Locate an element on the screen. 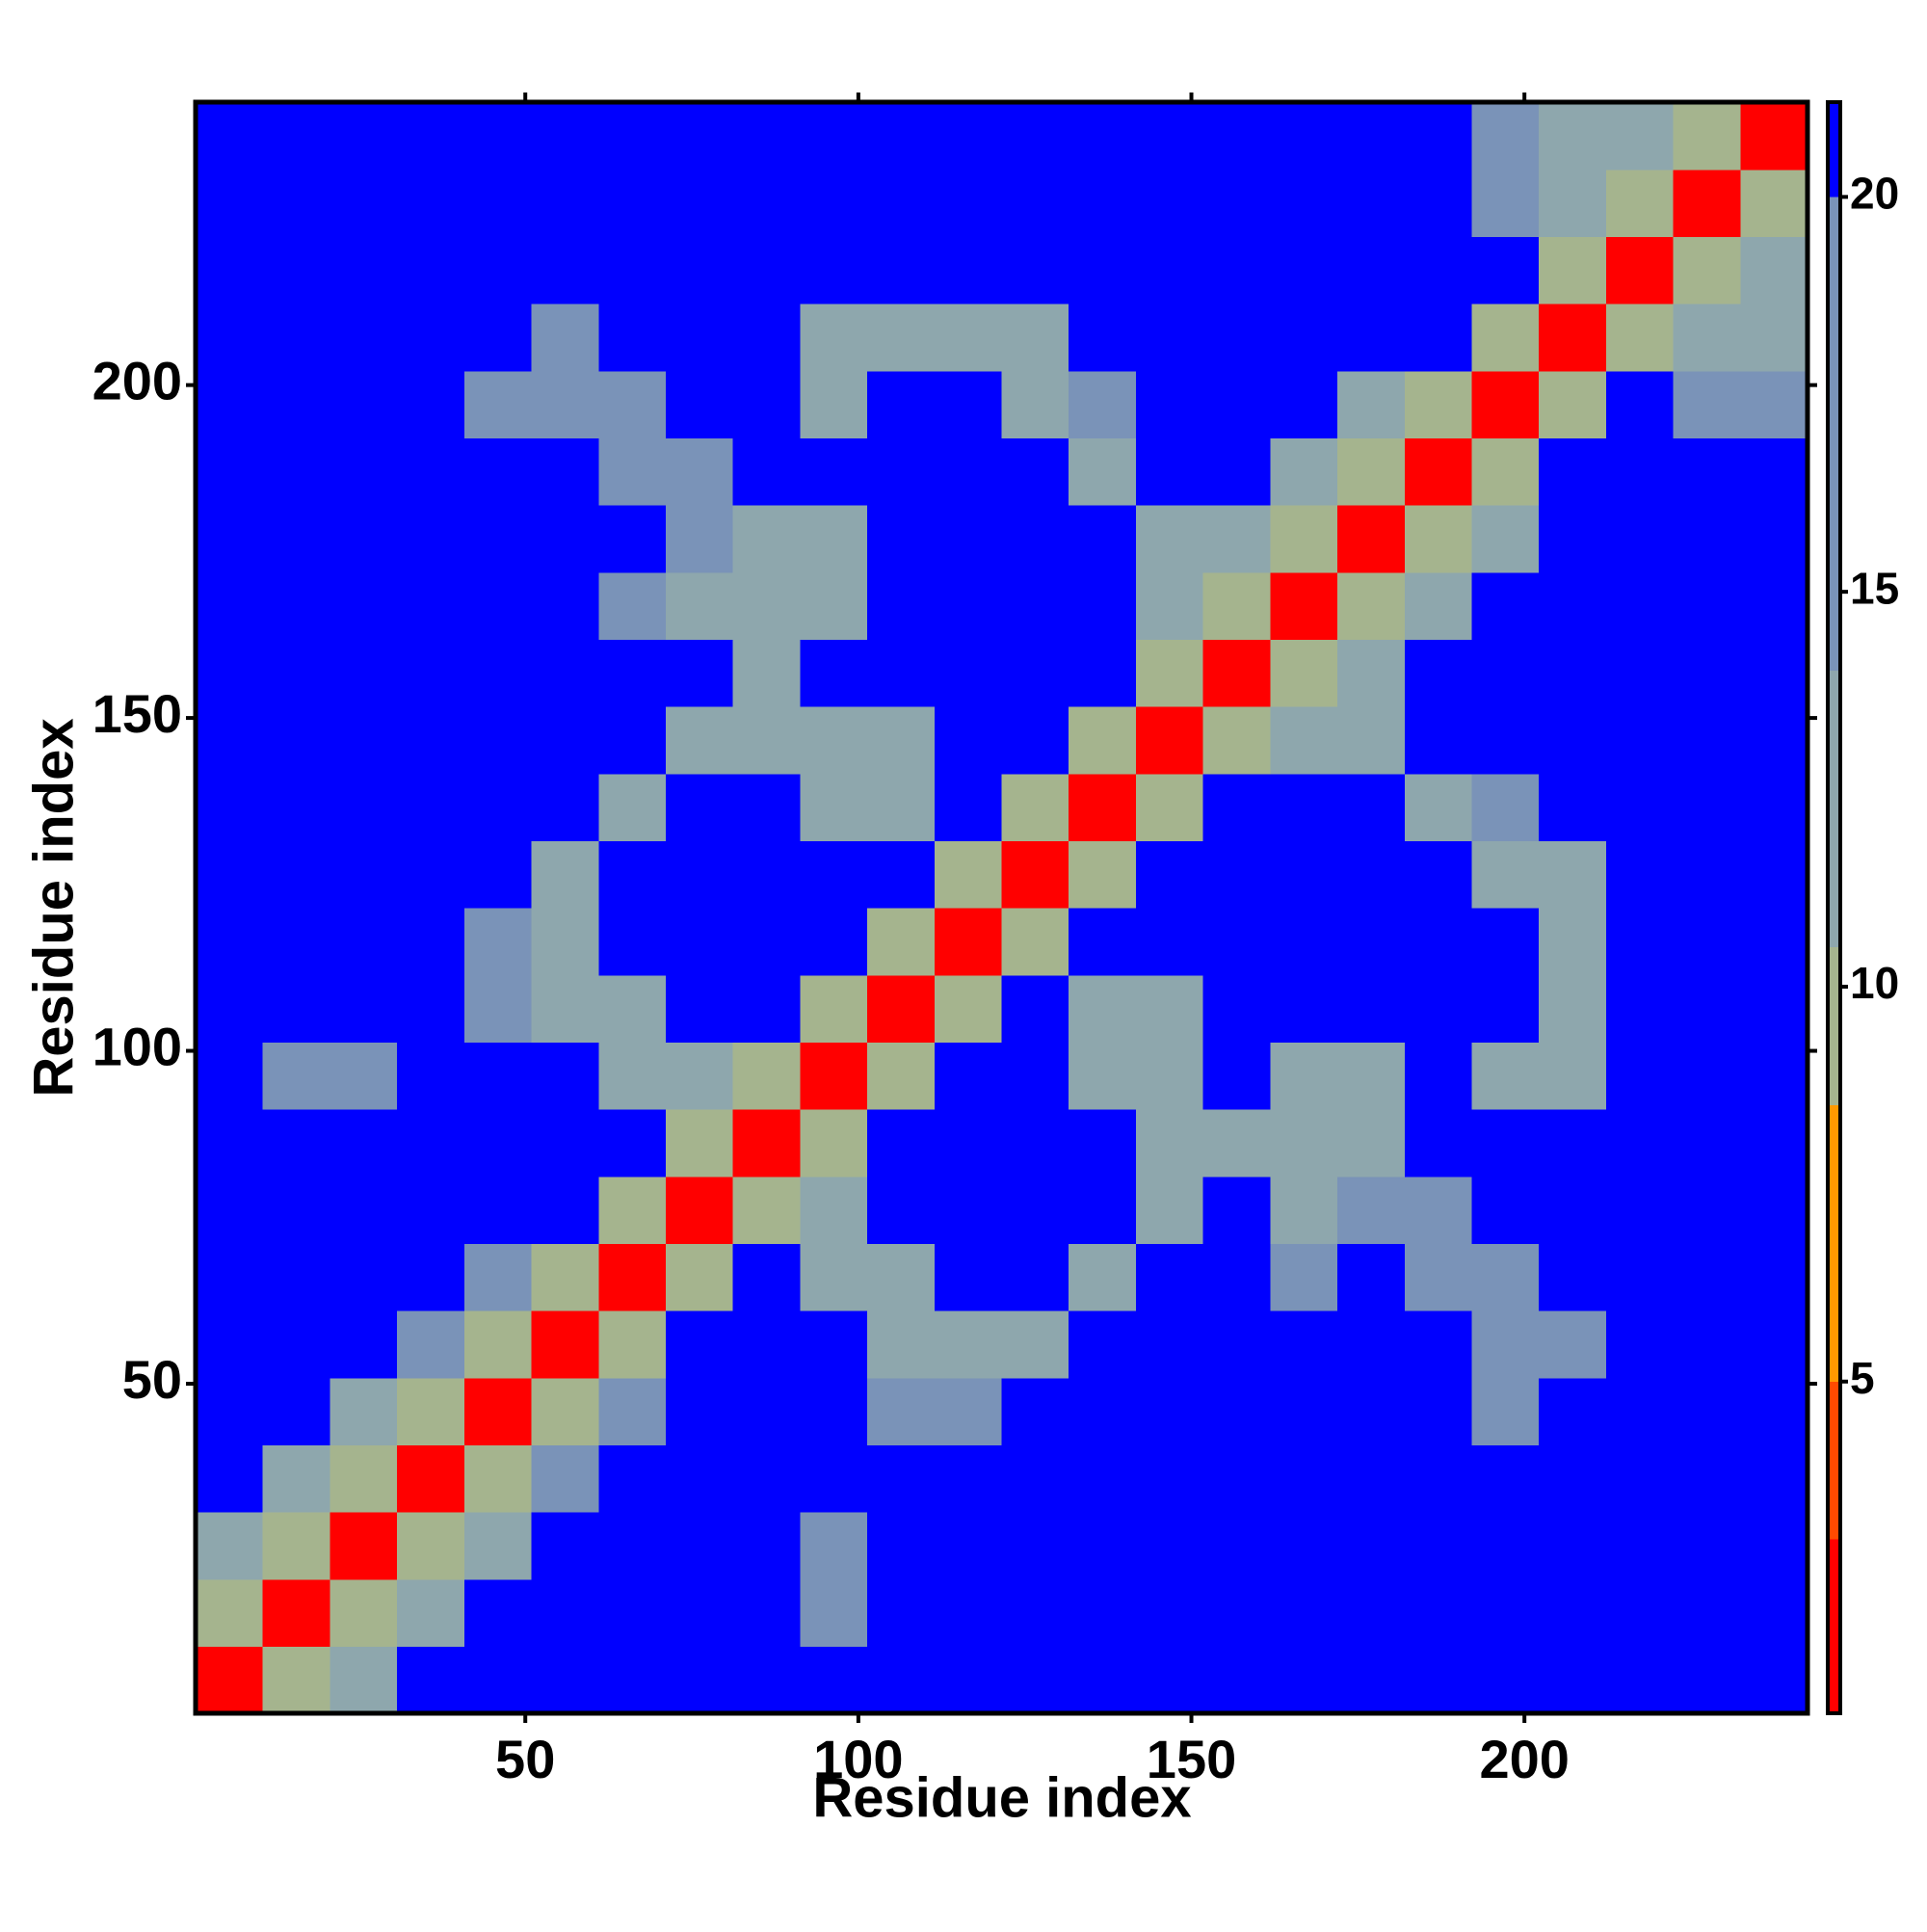 The height and width of the screenshot is (1932, 1927). colorbar-segment is located at coordinates (1834, 1626).